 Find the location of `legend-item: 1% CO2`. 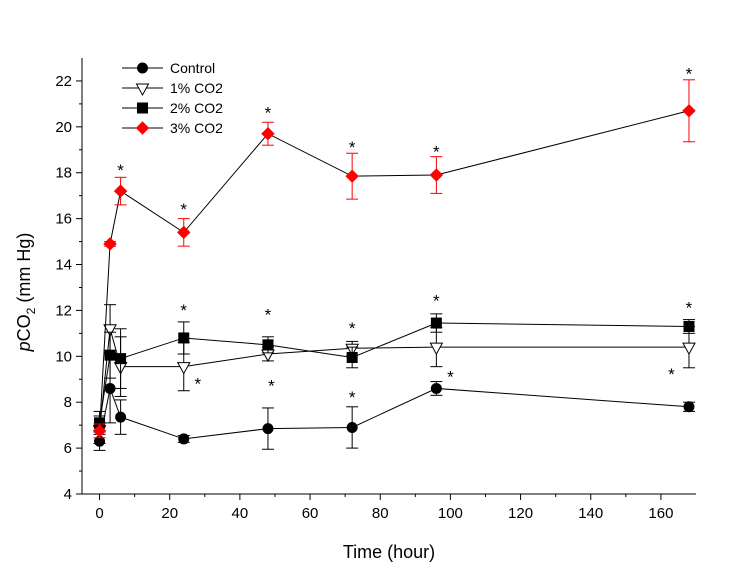

legend-item: 1% CO2 is located at coordinates (172, 88).